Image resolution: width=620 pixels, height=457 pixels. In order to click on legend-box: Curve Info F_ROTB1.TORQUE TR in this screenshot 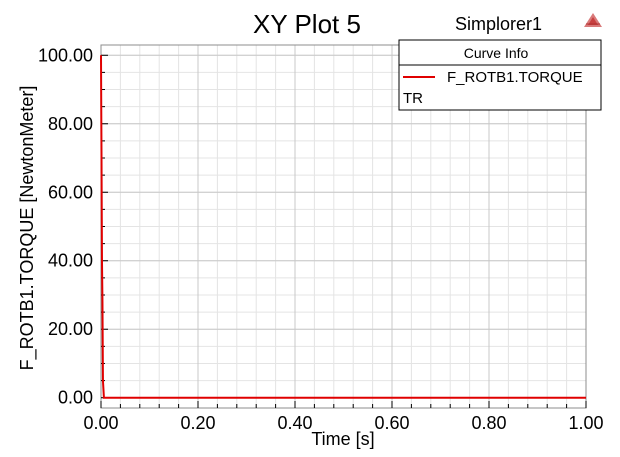, I will do `click(500, 75)`.